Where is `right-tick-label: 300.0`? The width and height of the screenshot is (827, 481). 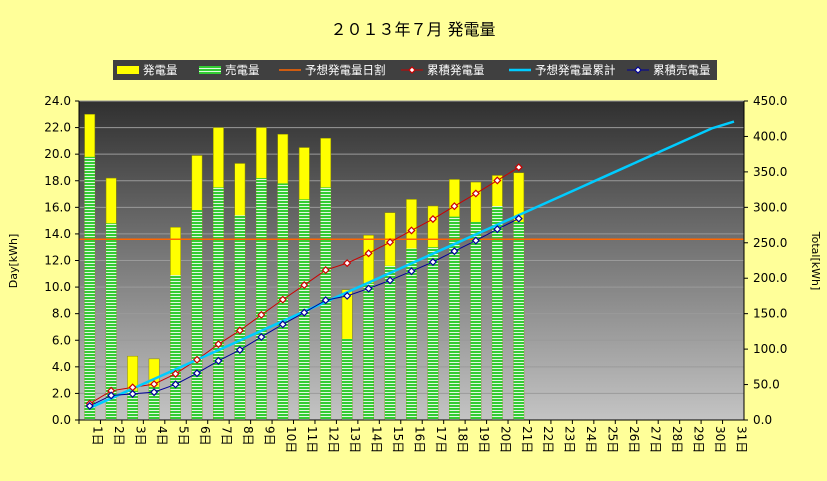
right-tick-label: 300.0 is located at coordinates (770, 207).